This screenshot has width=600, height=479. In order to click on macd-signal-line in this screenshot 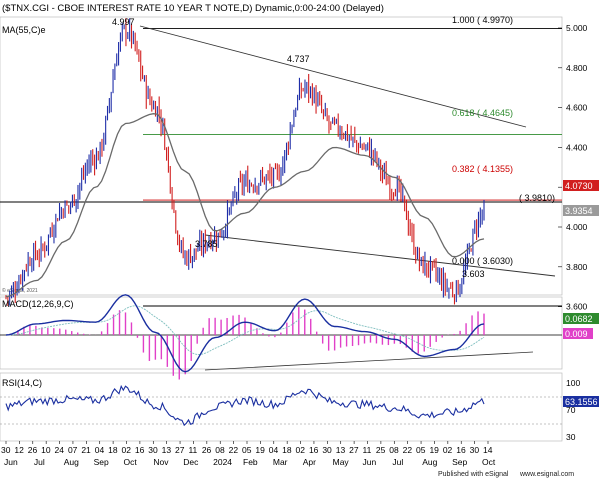, I will do `click(245, 330)`.